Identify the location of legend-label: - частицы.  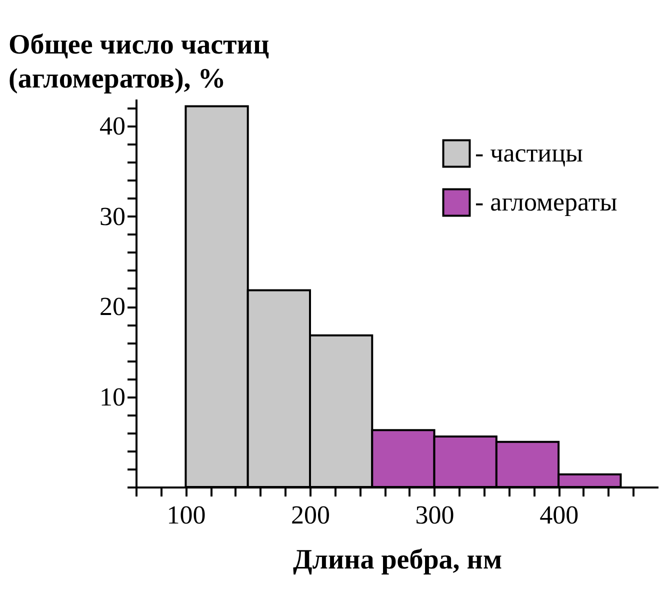
(529, 153).